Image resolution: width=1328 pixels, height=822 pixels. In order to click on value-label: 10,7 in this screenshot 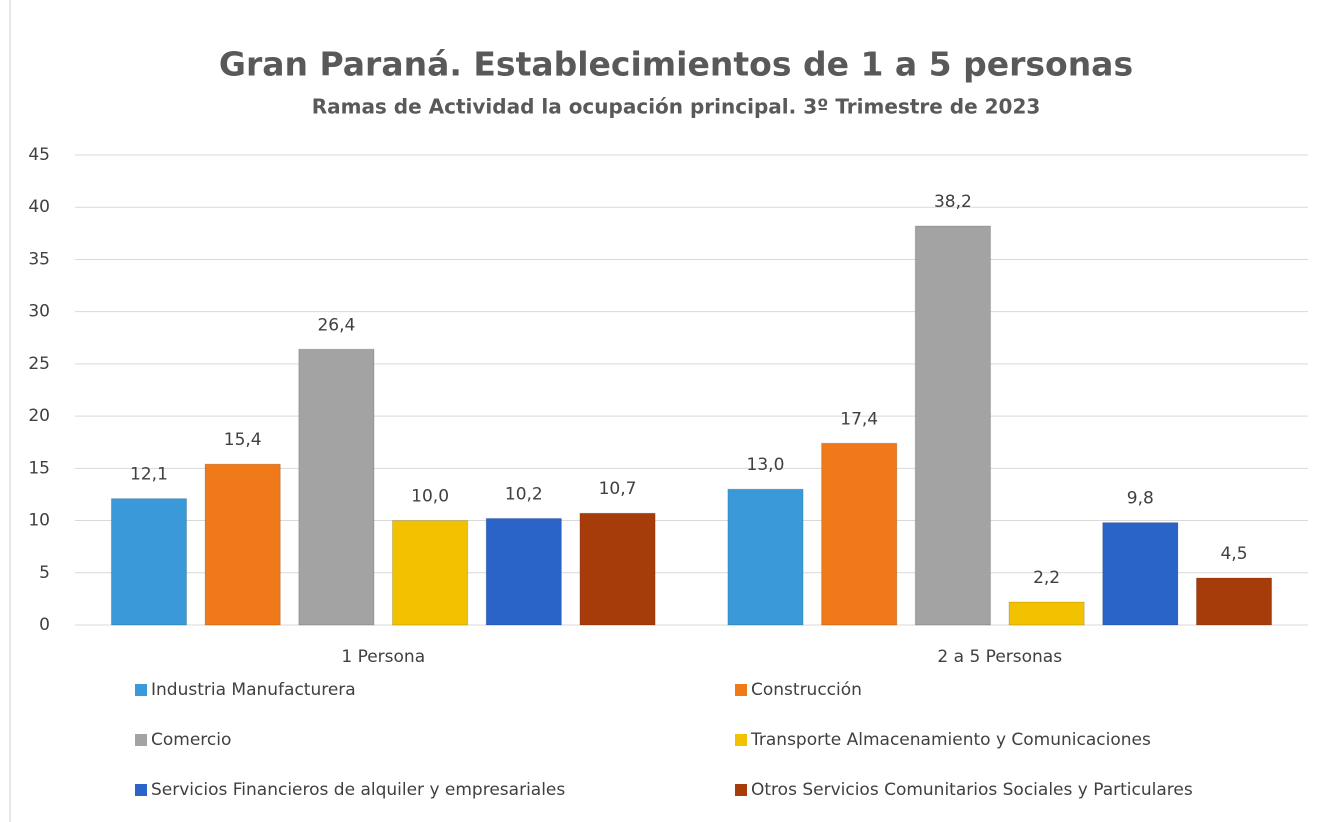, I will do `click(618, 489)`.